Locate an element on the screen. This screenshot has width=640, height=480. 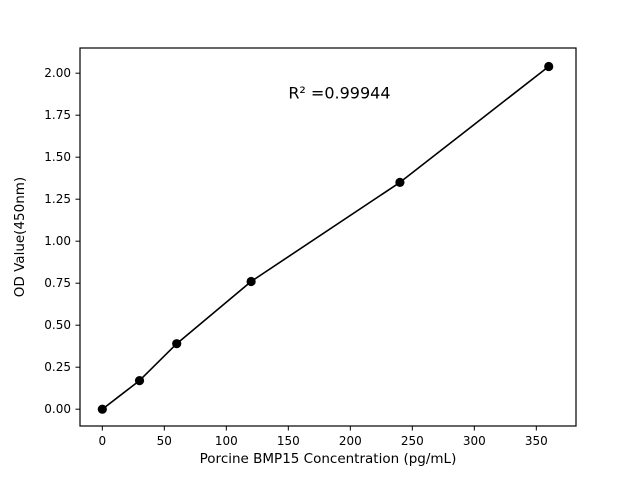
y-tick-label: 0.25 is located at coordinates (57, 367).